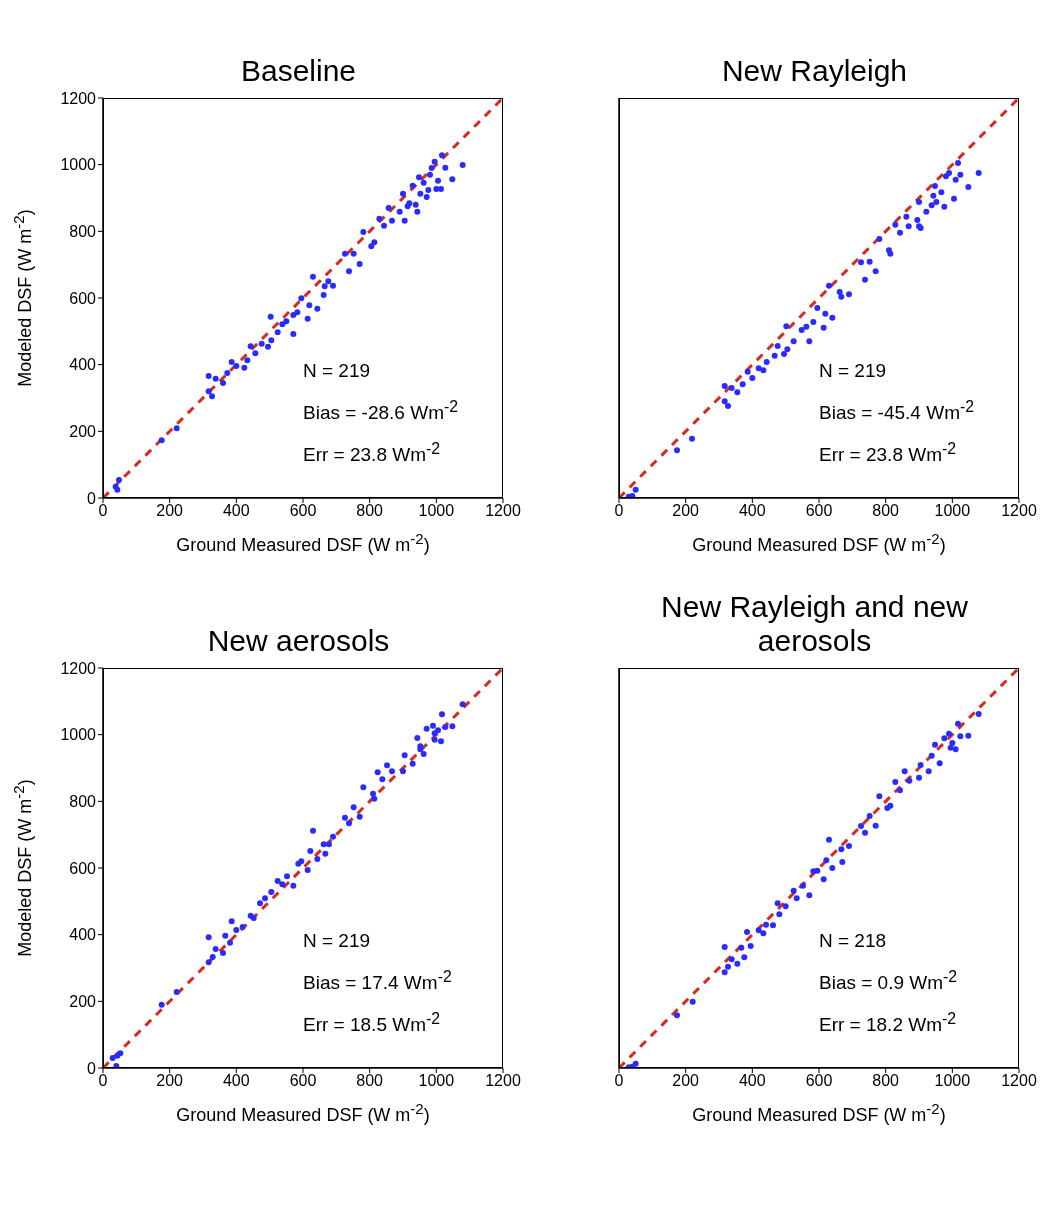 The image size is (1048, 1225). What do you see at coordinates (888, 1023) in the screenshot?
I see `annotation: Err = 18.2 Wm$^{-2}$` at bounding box center [888, 1023].